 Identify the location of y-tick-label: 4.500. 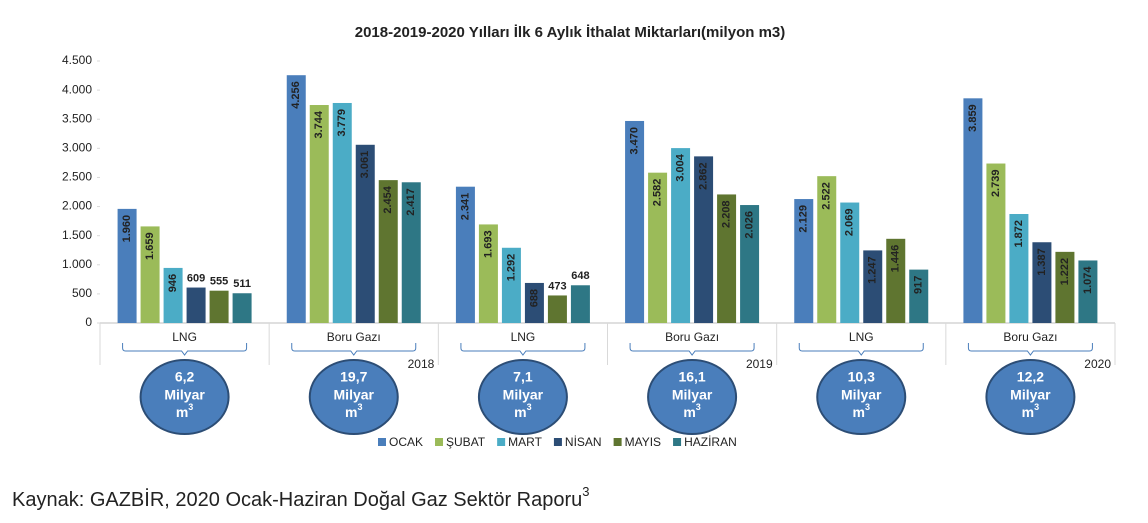
(77, 60).